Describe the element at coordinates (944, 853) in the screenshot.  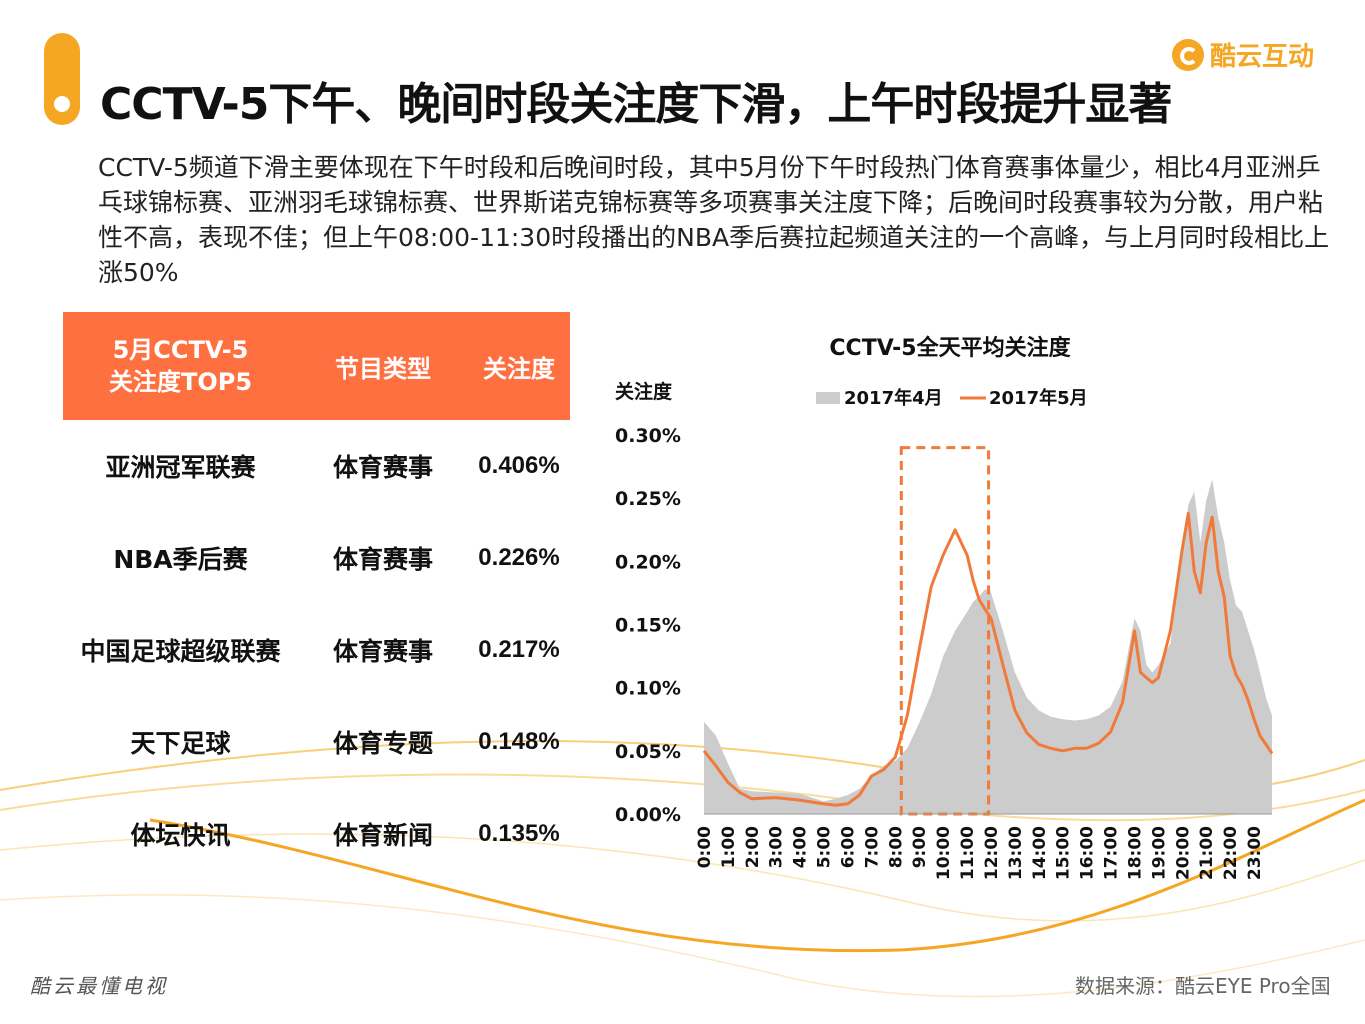
I see `x-tick-label: 10:00` at that location.